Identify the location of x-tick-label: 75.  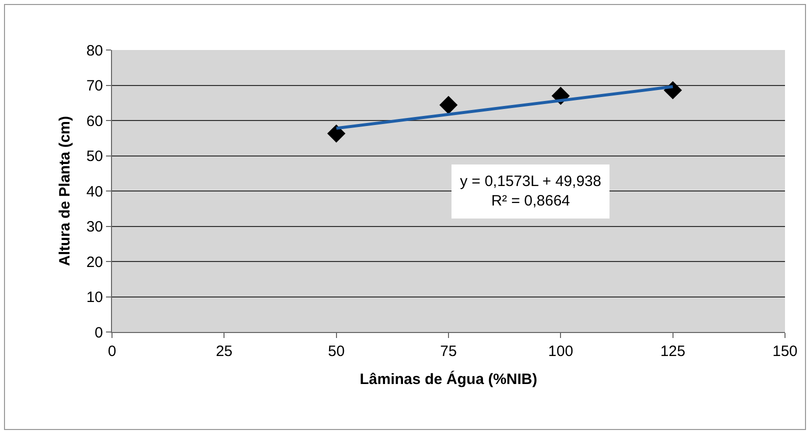
(448, 351).